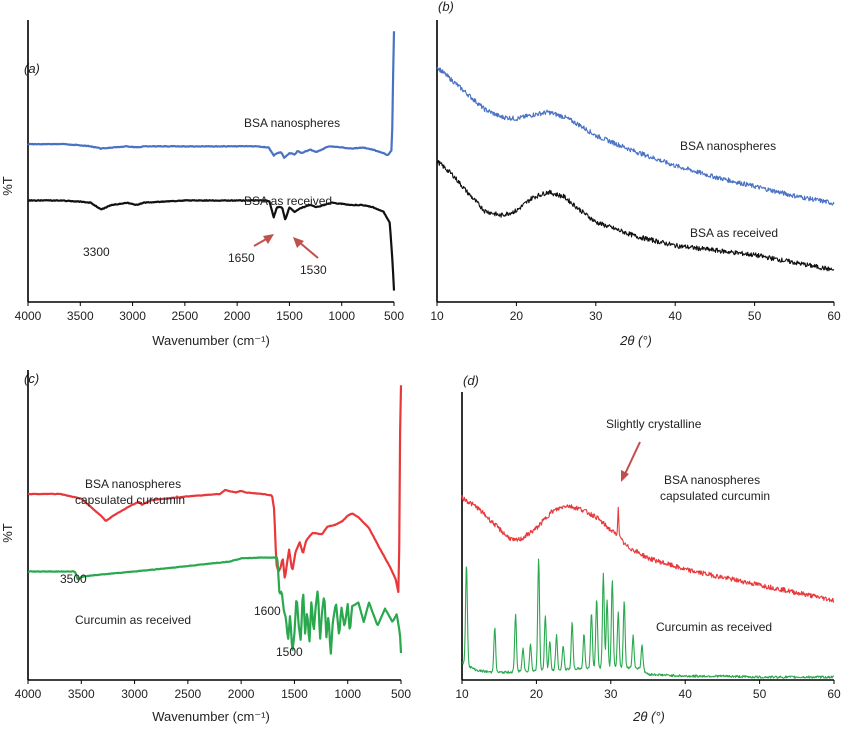 This screenshot has width=843, height=731. I want to click on panel-d-series-label-line2: capsulated curcumin, so click(715, 496).